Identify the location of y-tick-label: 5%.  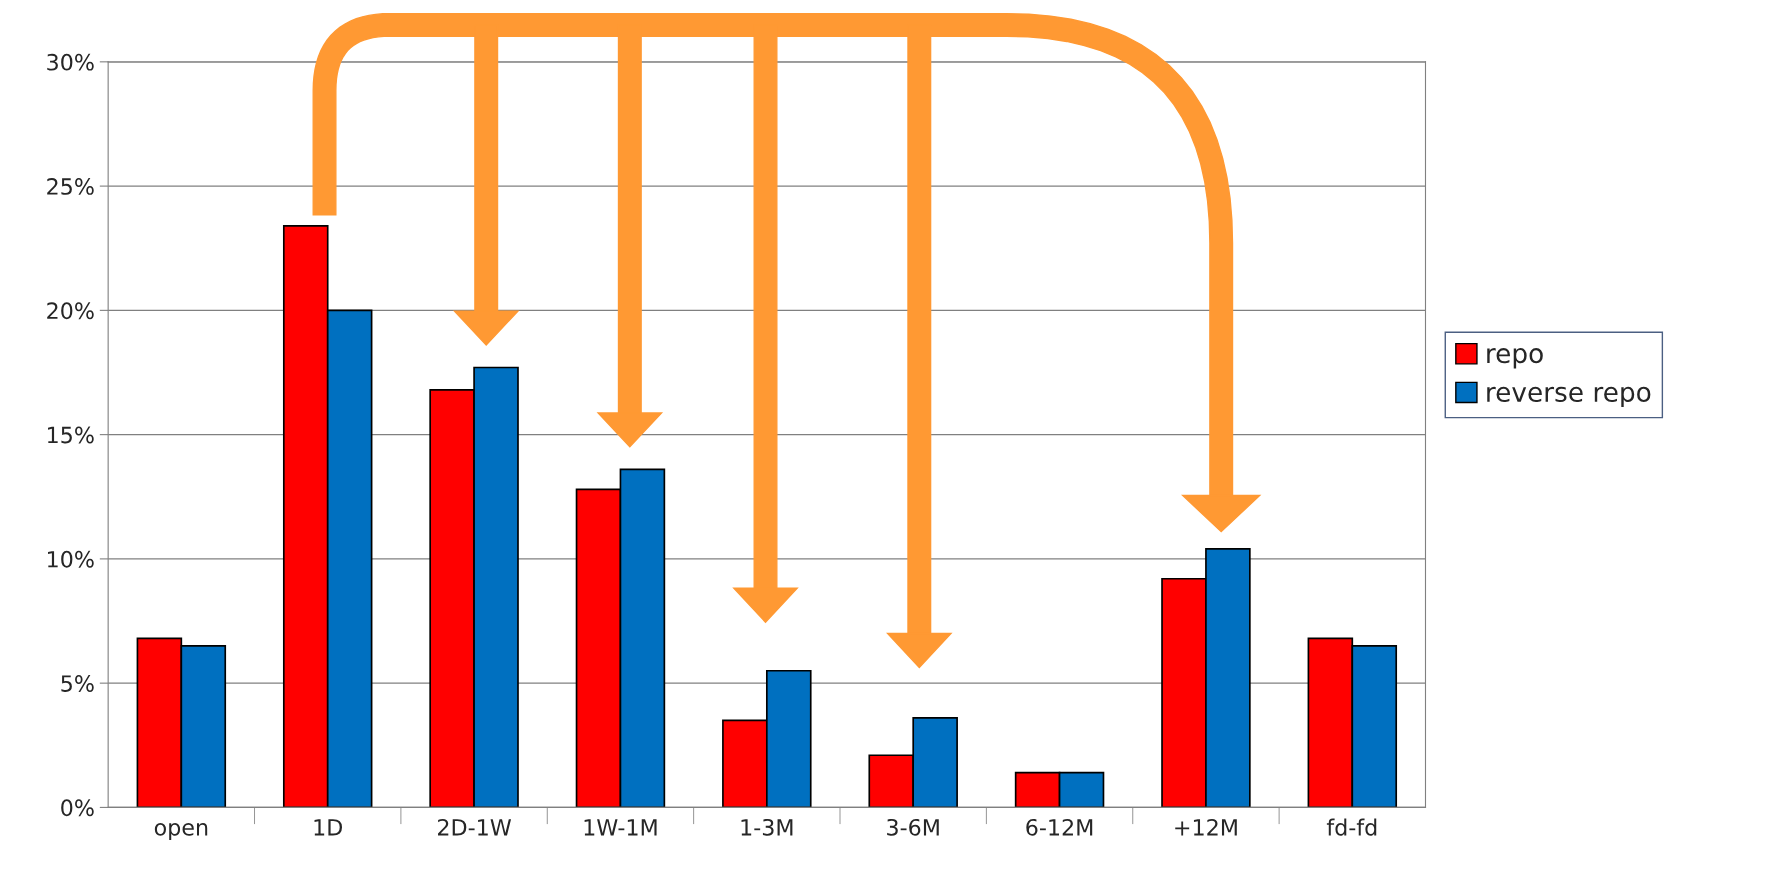
(77, 683).